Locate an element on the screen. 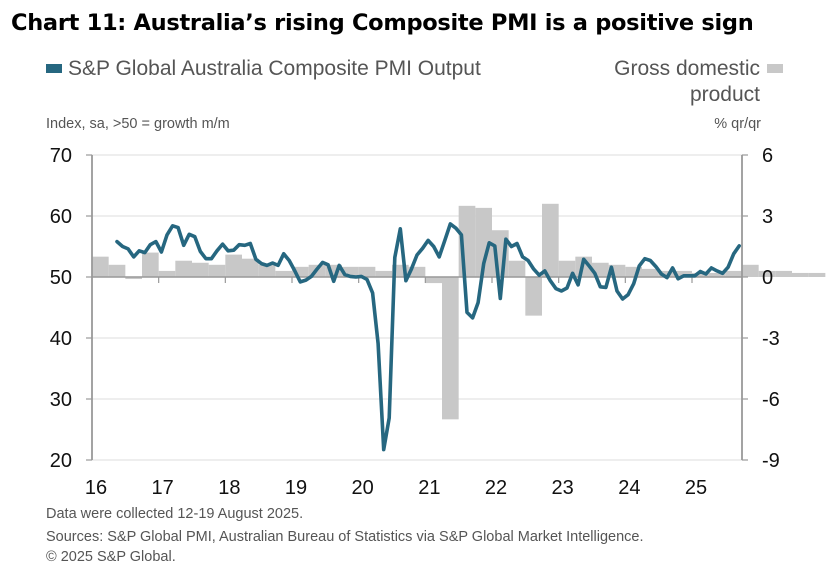  x-tick-label: 22 is located at coordinates (496, 488).